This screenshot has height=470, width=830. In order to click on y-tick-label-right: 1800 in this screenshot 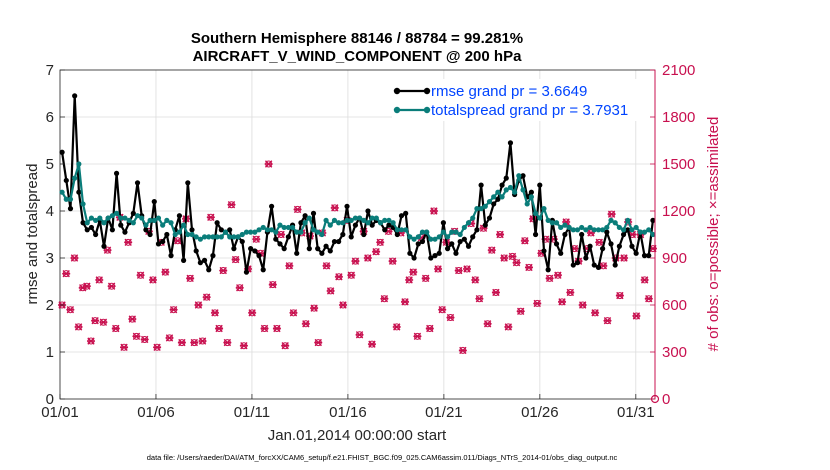, I will do `click(678, 117)`.